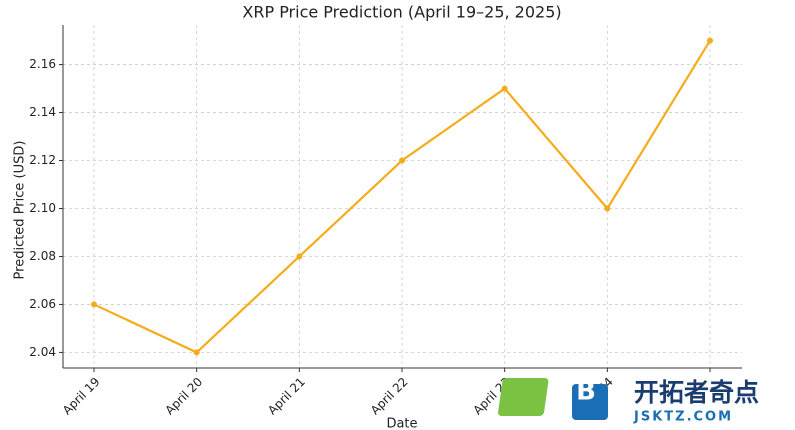 The image size is (795, 430). I want to click on y-tick-label: 2.16, so click(42, 64).